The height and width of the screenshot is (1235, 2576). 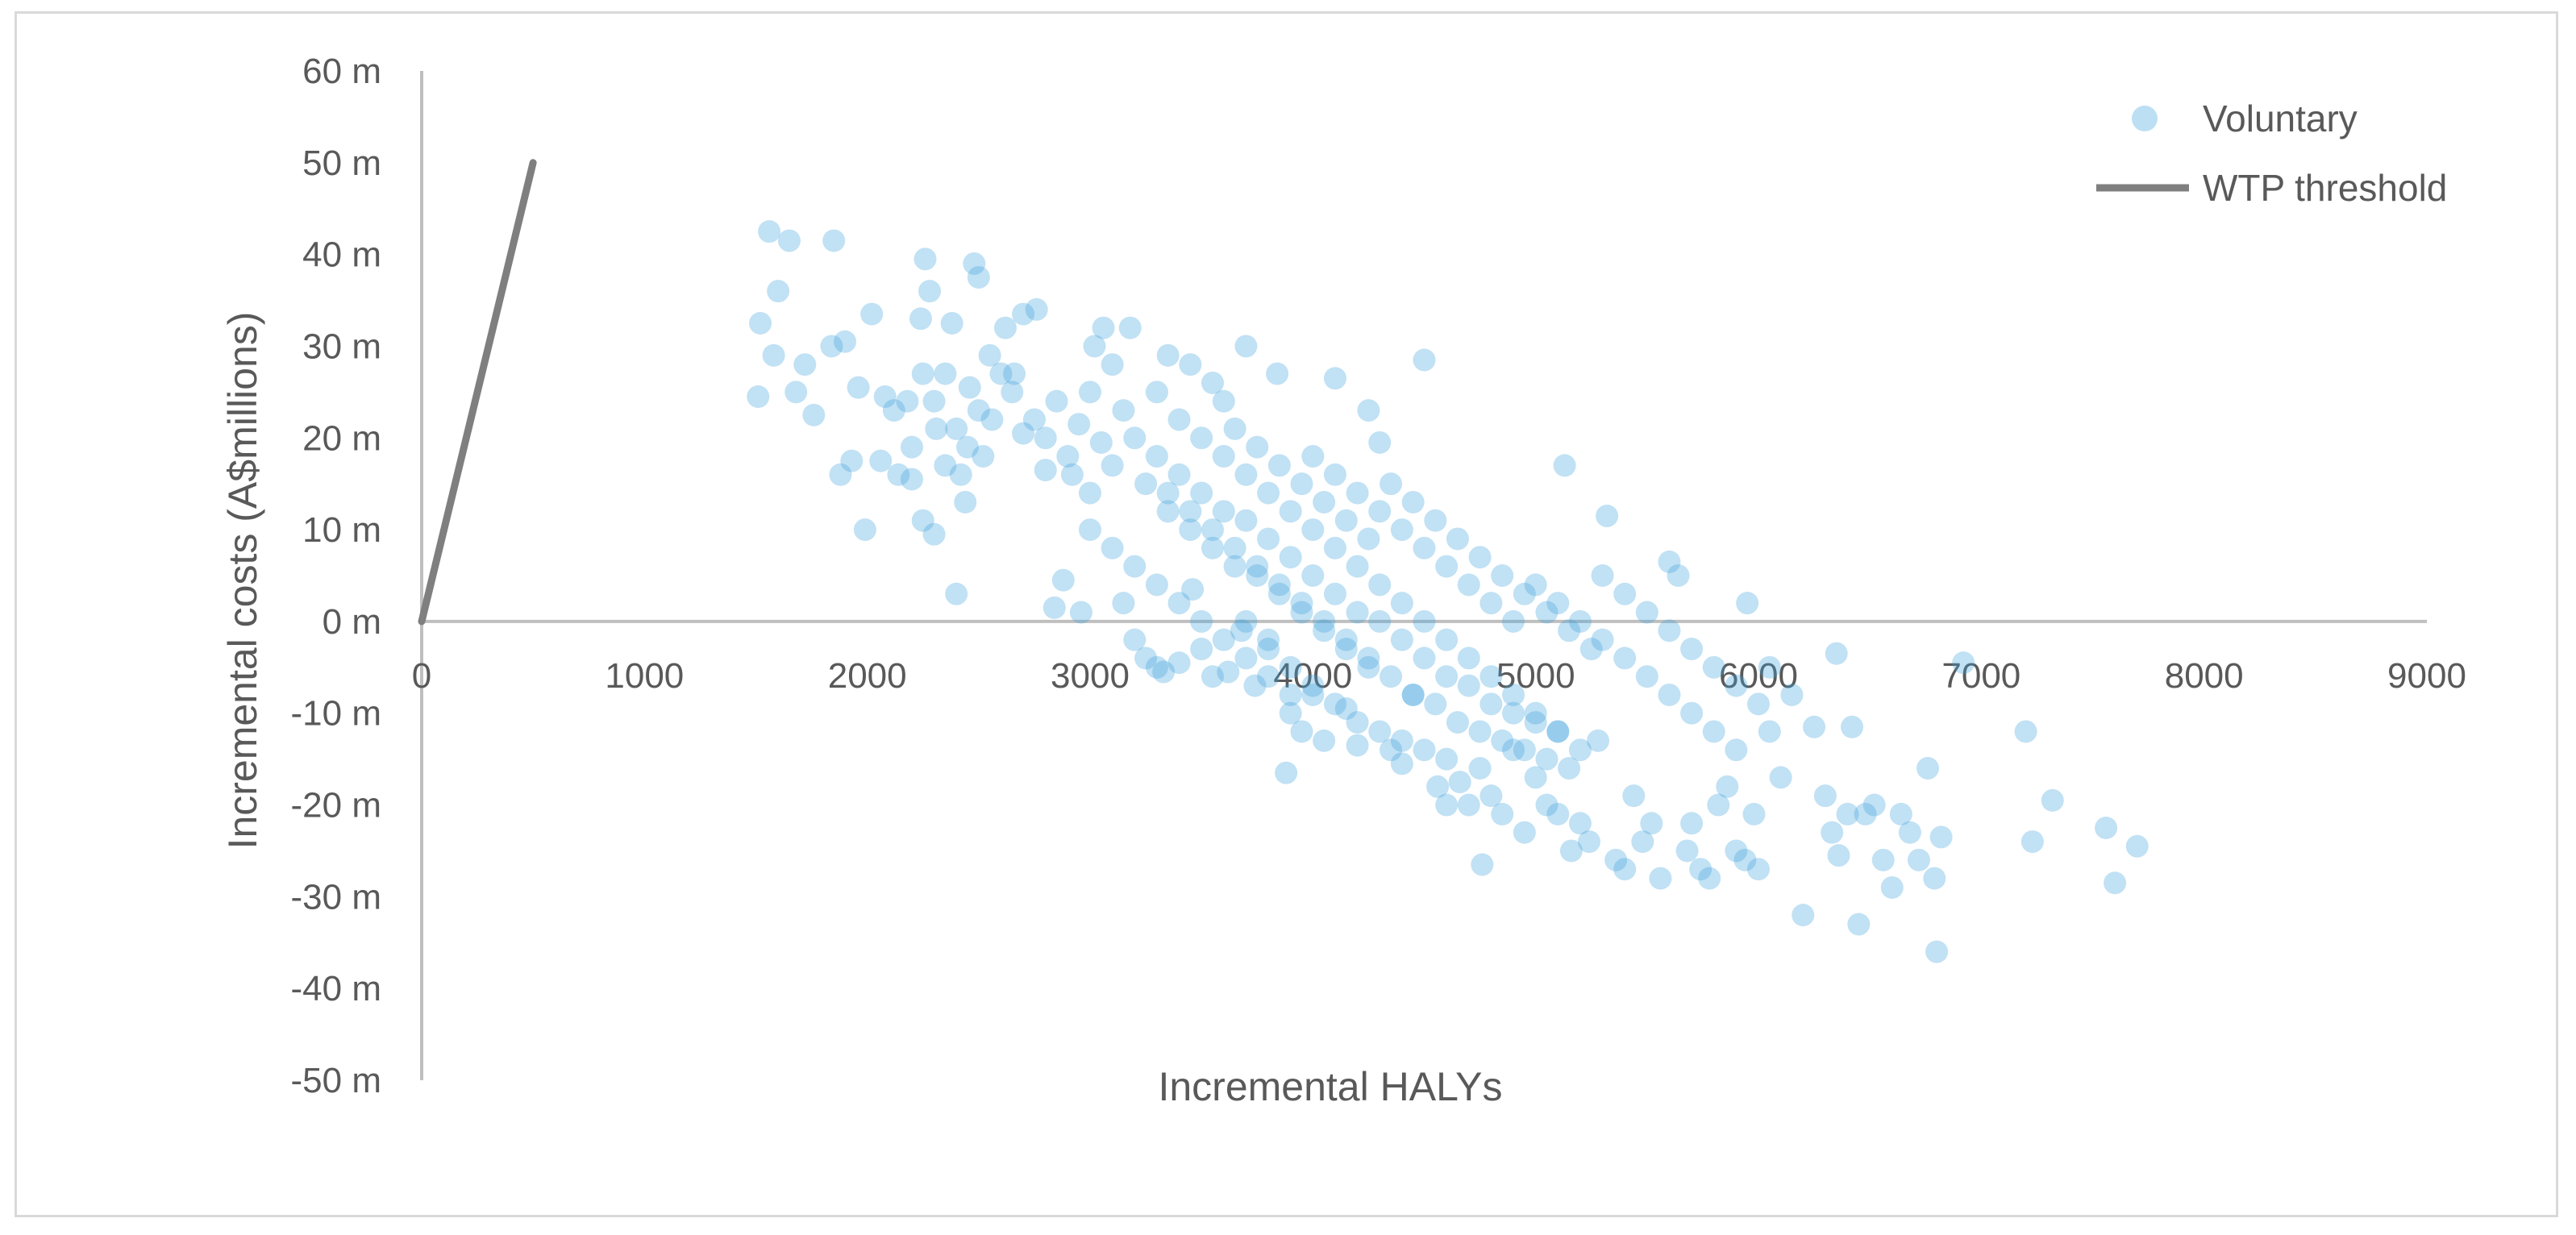 I want to click on y-tick-label: 60 m, so click(x=342, y=71).